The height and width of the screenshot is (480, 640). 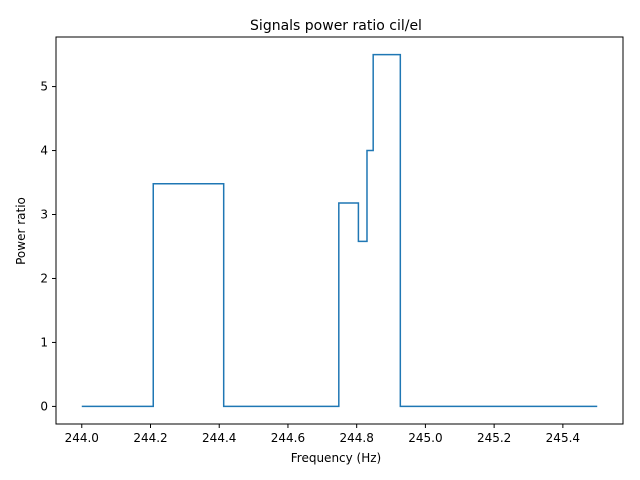 What do you see at coordinates (425, 438) in the screenshot?
I see `x-tick-label: 245.0` at bounding box center [425, 438].